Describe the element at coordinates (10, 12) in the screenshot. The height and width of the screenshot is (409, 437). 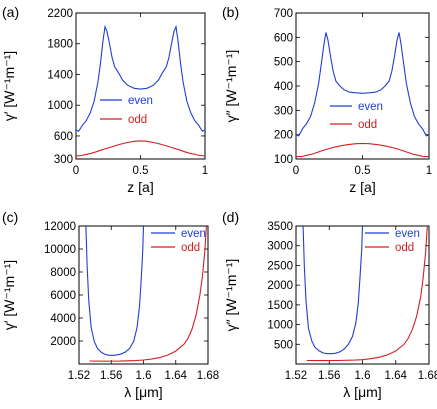
I see `panel-label: (a)` at that location.